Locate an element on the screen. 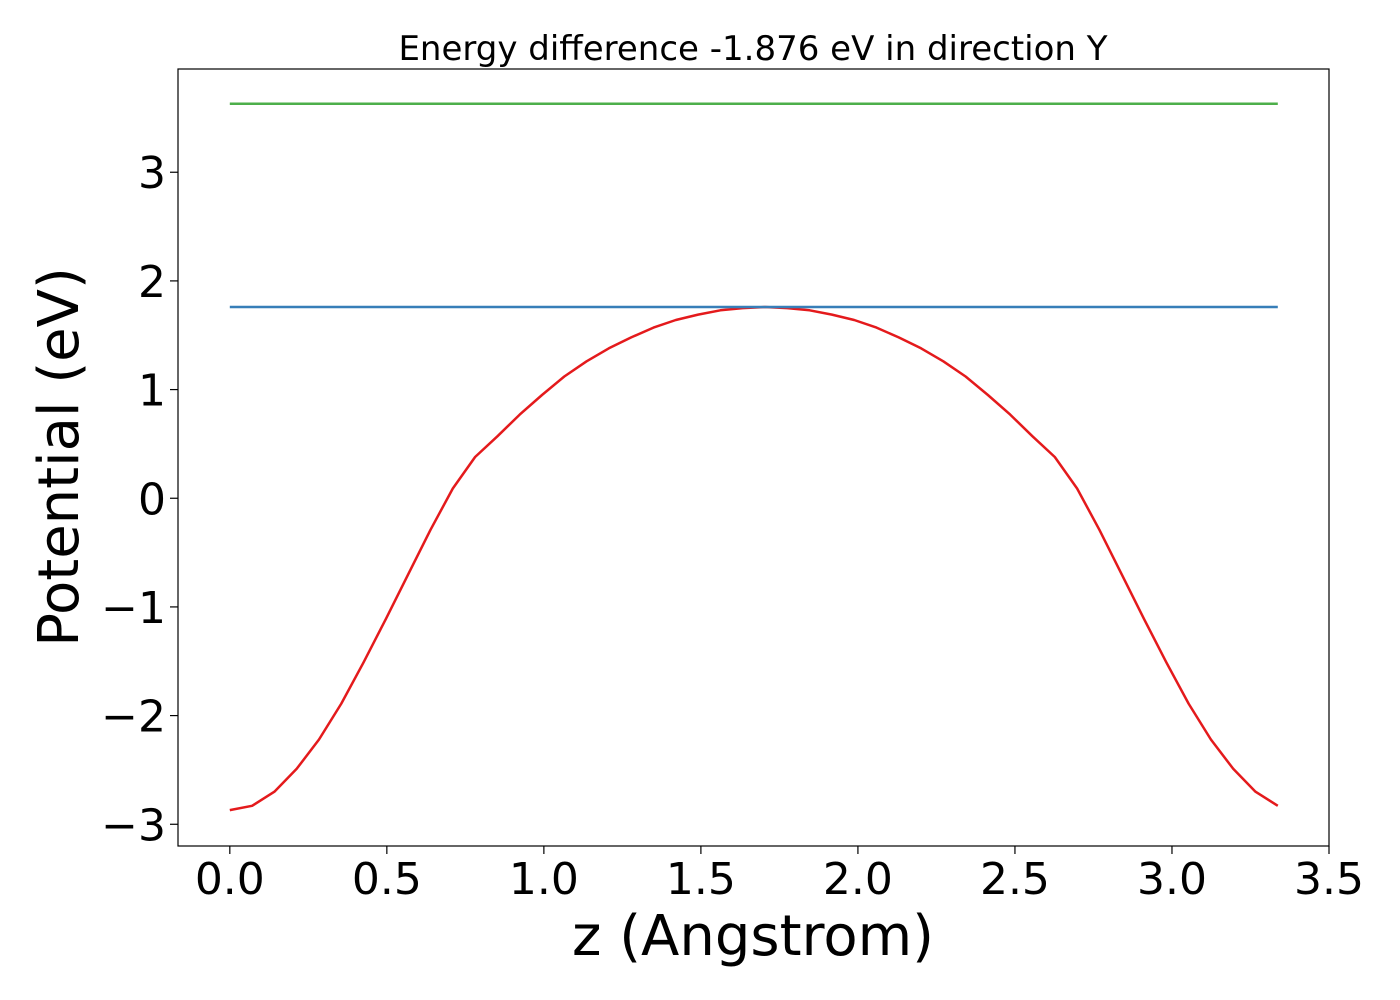  x-tick-label: 3.5 is located at coordinates (1329, 879).